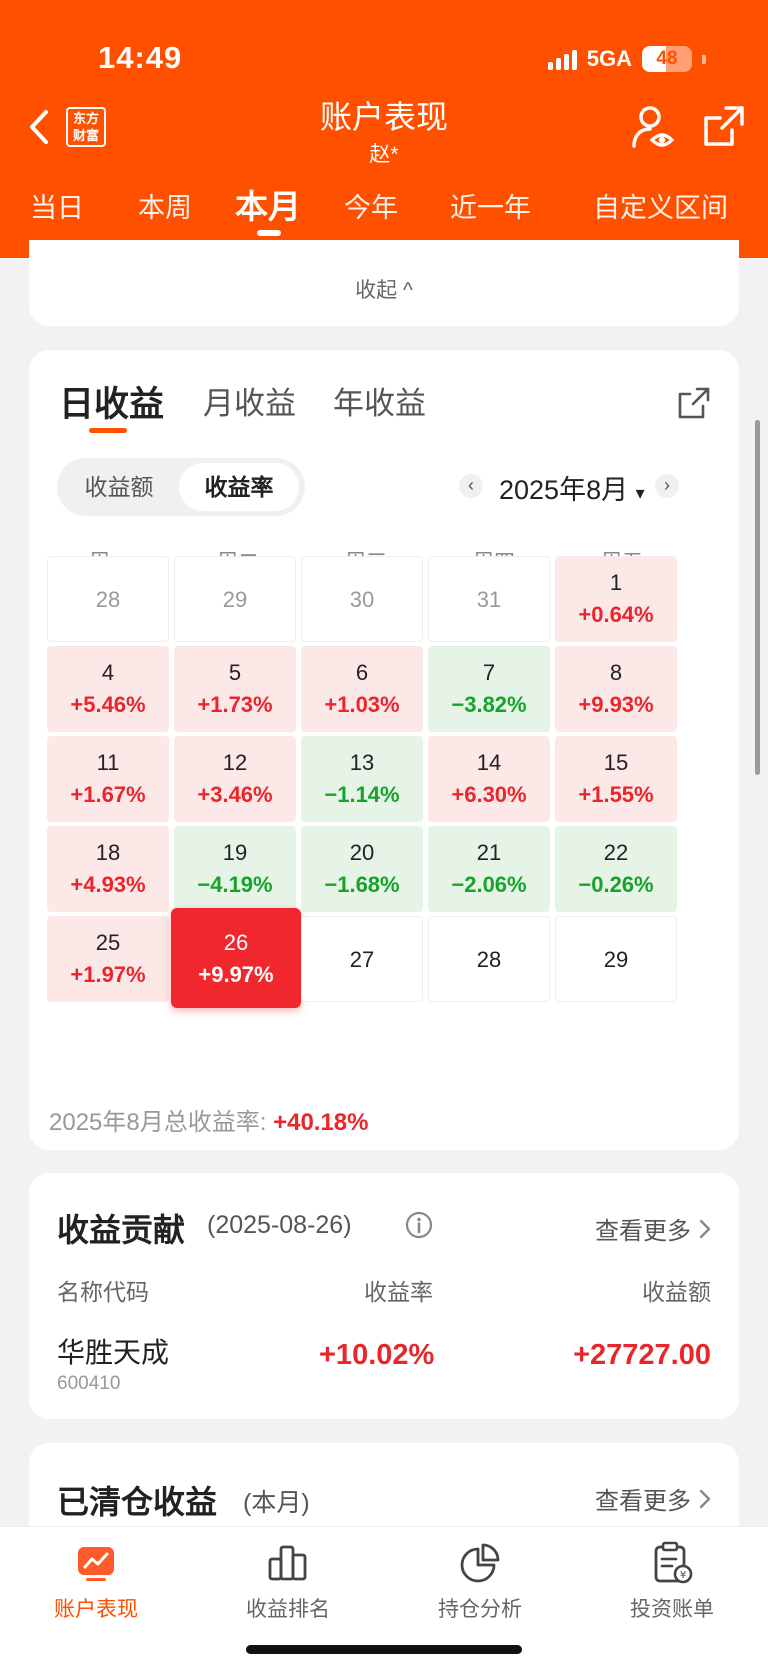 The height and width of the screenshot is (1670, 768). Describe the element at coordinates (57, 208) in the screenshot. I see `tab-today: 当日` at that location.